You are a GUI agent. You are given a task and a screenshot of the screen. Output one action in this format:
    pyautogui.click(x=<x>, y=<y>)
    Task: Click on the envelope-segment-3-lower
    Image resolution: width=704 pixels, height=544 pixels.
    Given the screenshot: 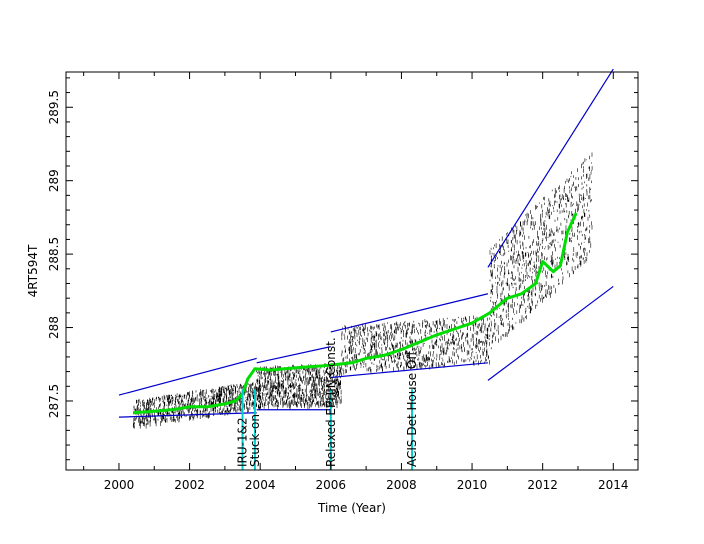 What is the action you would take?
    pyautogui.click(x=409, y=370)
    